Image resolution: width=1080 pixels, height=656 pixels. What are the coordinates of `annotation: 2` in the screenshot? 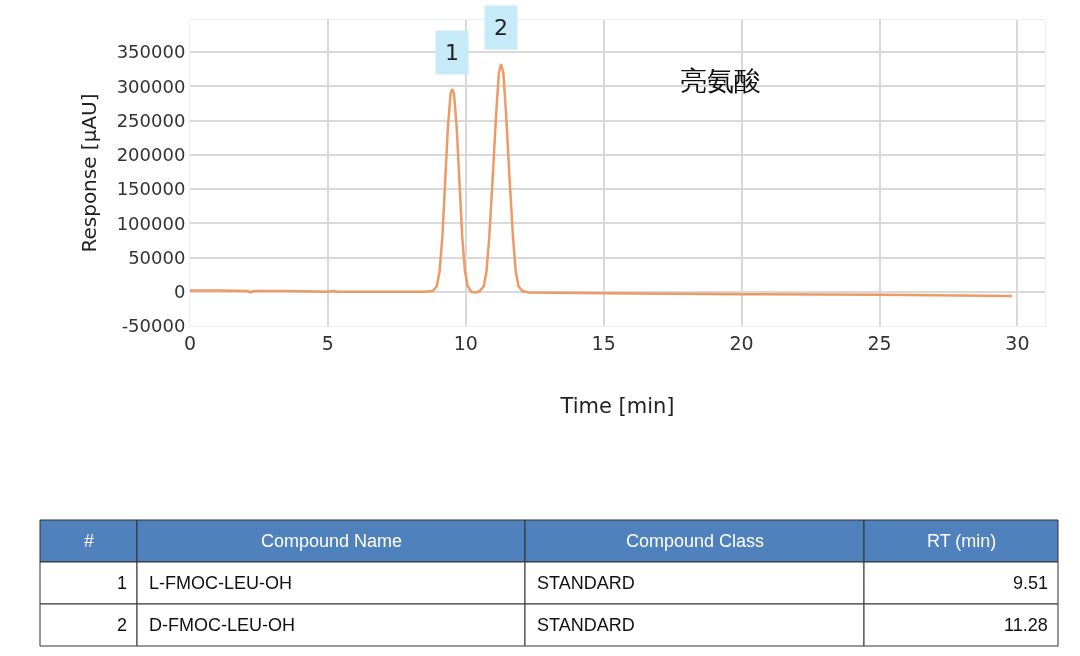 It's located at (501, 27).